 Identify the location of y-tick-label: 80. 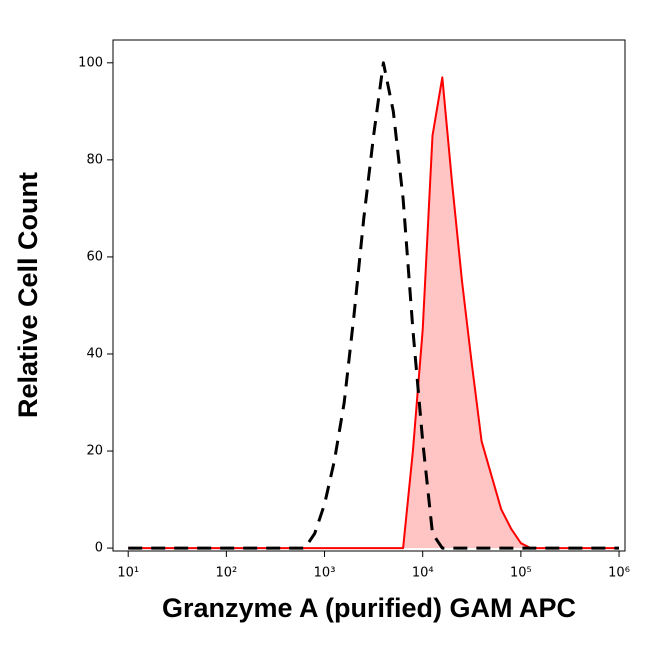
(94, 159).